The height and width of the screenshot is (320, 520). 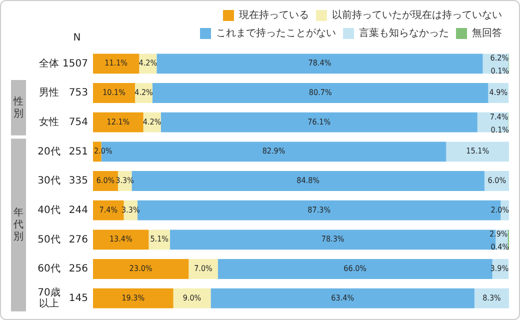 I want to click on data-label: 5.1%, so click(x=159, y=239).